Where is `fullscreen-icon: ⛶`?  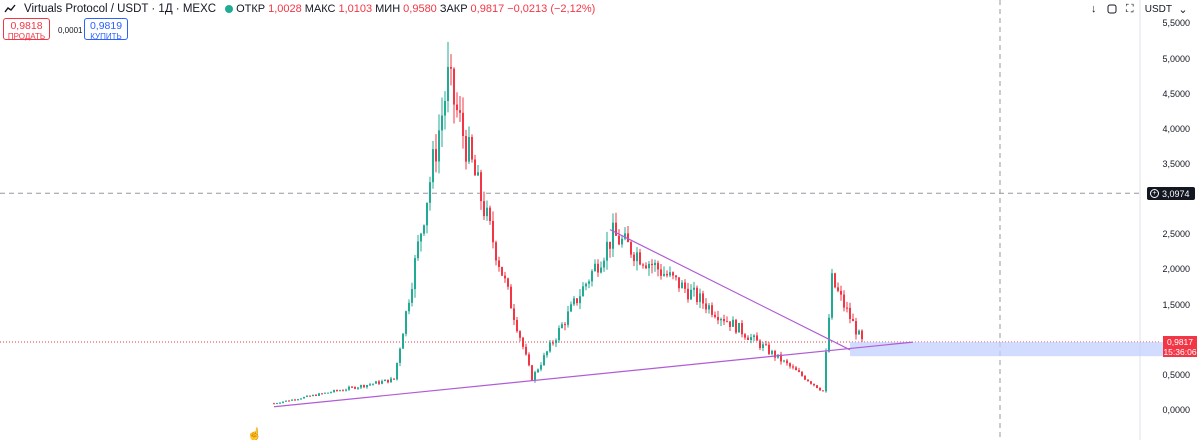 fullscreen-icon: ⛶ is located at coordinates (1129, 8).